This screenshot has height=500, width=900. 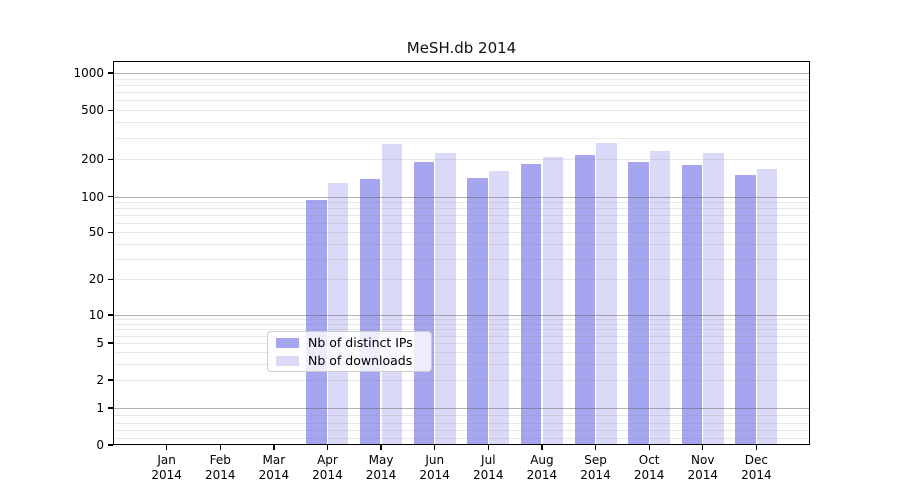 What do you see at coordinates (756, 467) in the screenshot?
I see `x-axis-tick-label-dec: Dec 2014` at bounding box center [756, 467].